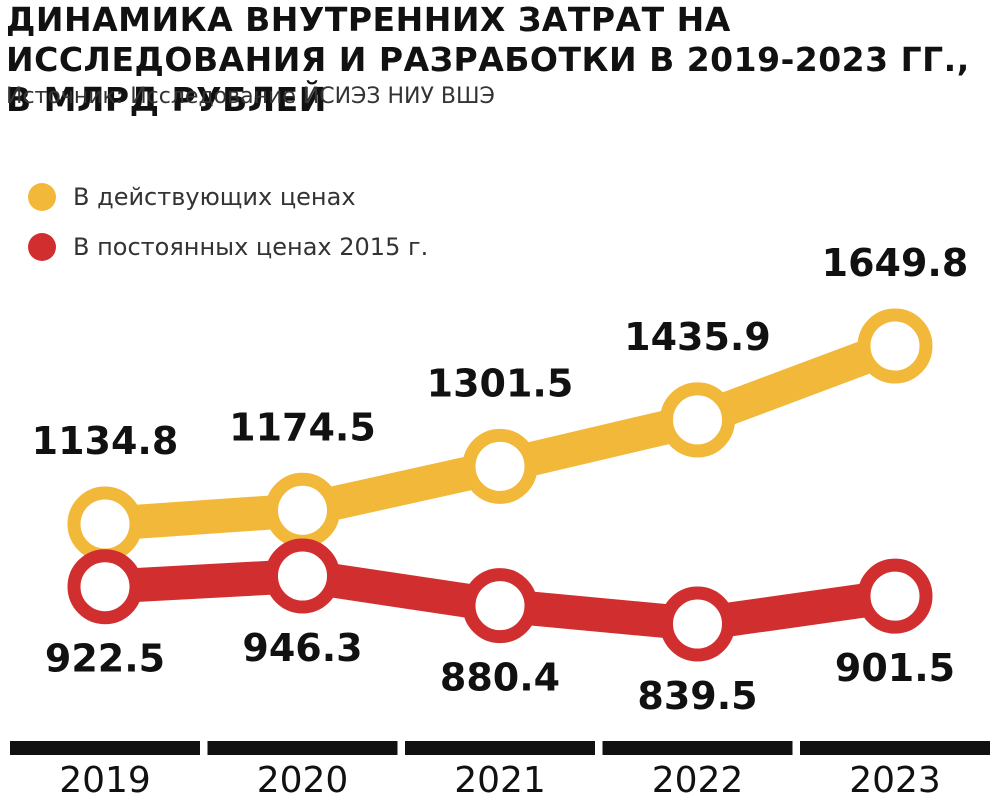 This screenshot has height=796, width=1000. I want to click on data-label-current-2022: 1435.9, so click(697, 337).